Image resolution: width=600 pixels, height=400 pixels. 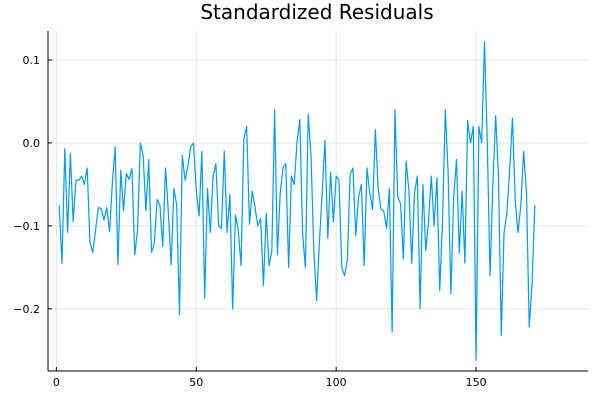 I want to click on chart-title: Standardized Residuals, so click(x=316, y=12).